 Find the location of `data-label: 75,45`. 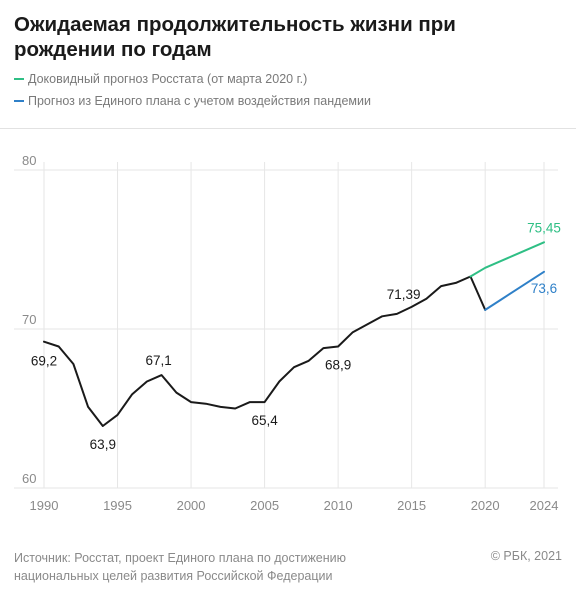

data-label: 75,45 is located at coordinates (544, 227).